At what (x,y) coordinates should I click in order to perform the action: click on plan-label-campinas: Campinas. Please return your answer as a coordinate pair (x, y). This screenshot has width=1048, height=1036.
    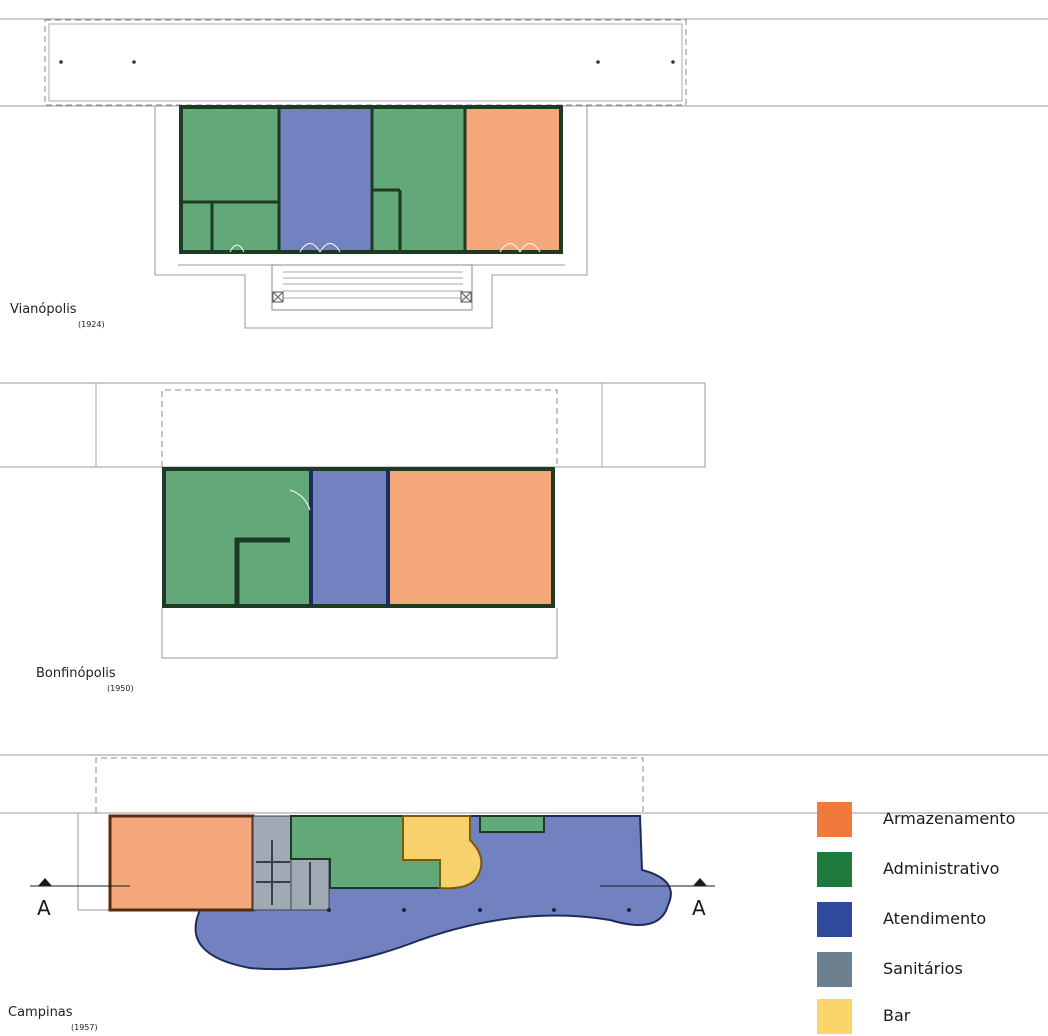
    Looking at the image, I should click on (40, 1012).